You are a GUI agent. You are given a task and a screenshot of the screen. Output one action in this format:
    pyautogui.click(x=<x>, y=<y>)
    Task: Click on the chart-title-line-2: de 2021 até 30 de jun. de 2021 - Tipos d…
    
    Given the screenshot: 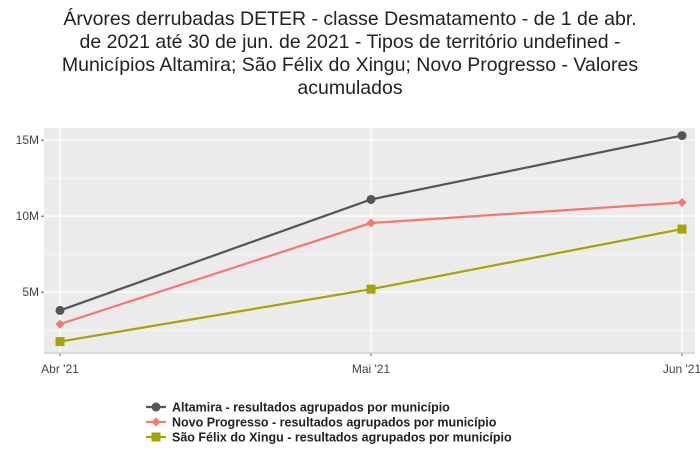 What is the action you would take?
    pyautogui.click(x=350, y=42)
    